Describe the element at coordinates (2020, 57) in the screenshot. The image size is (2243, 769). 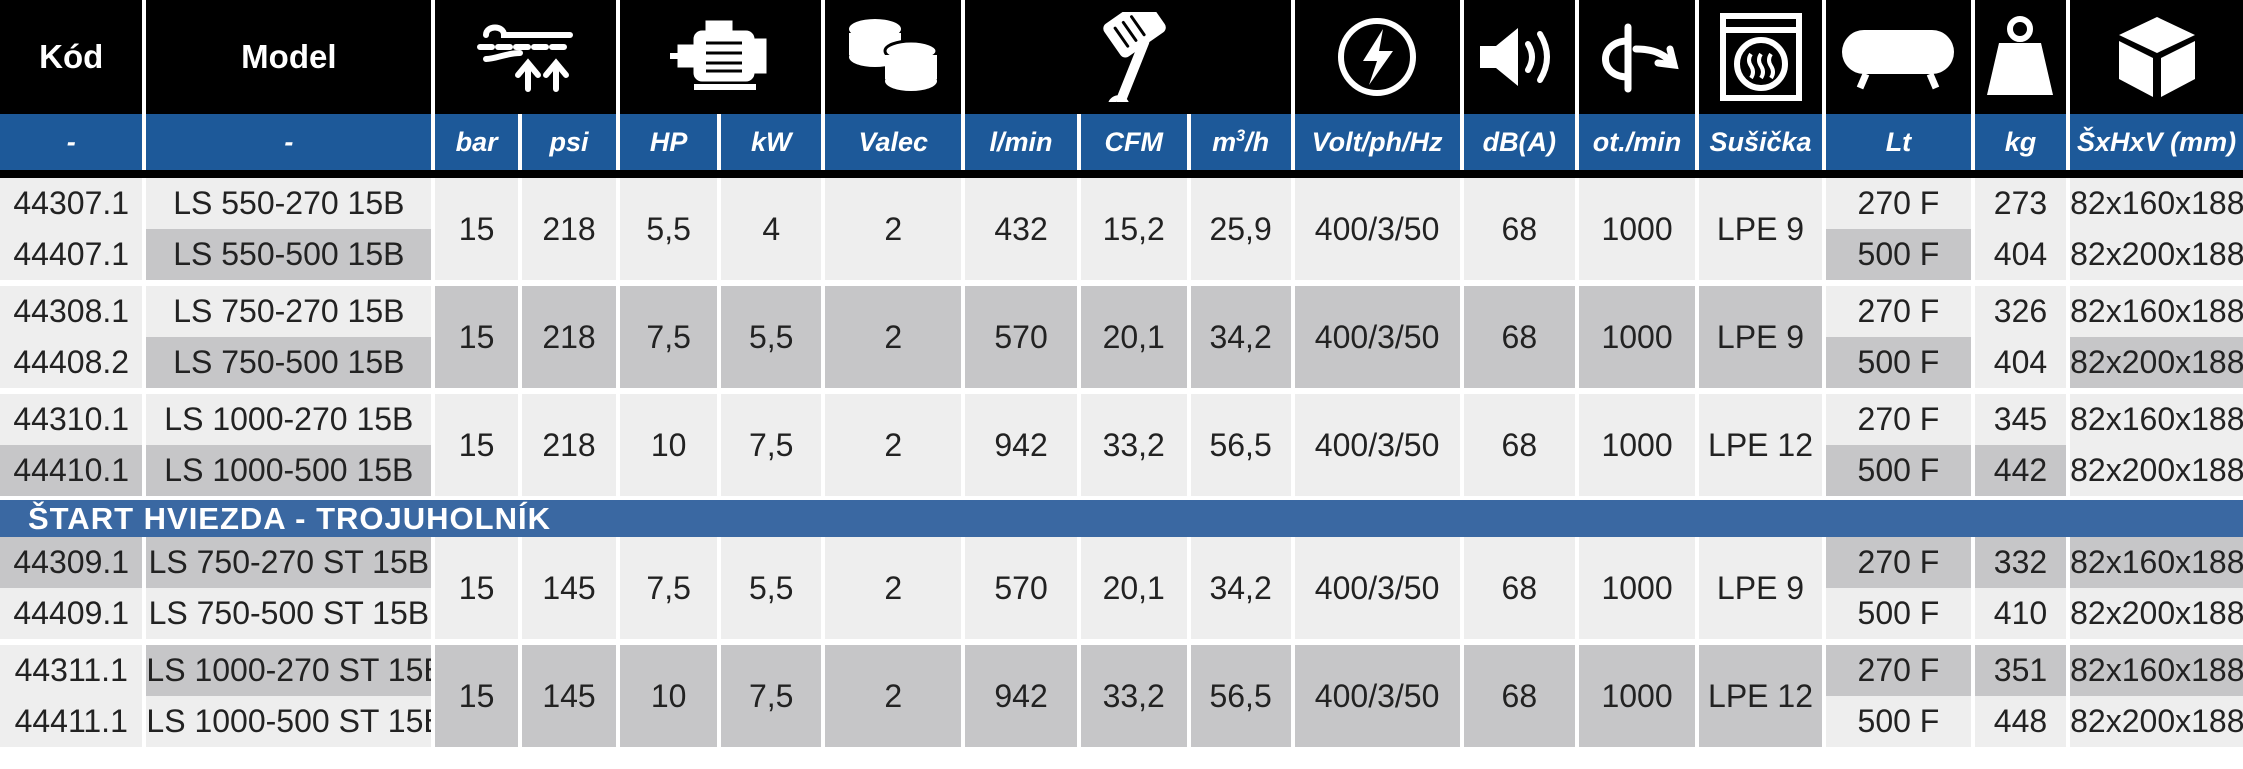
I see `weight-icon` at that location.